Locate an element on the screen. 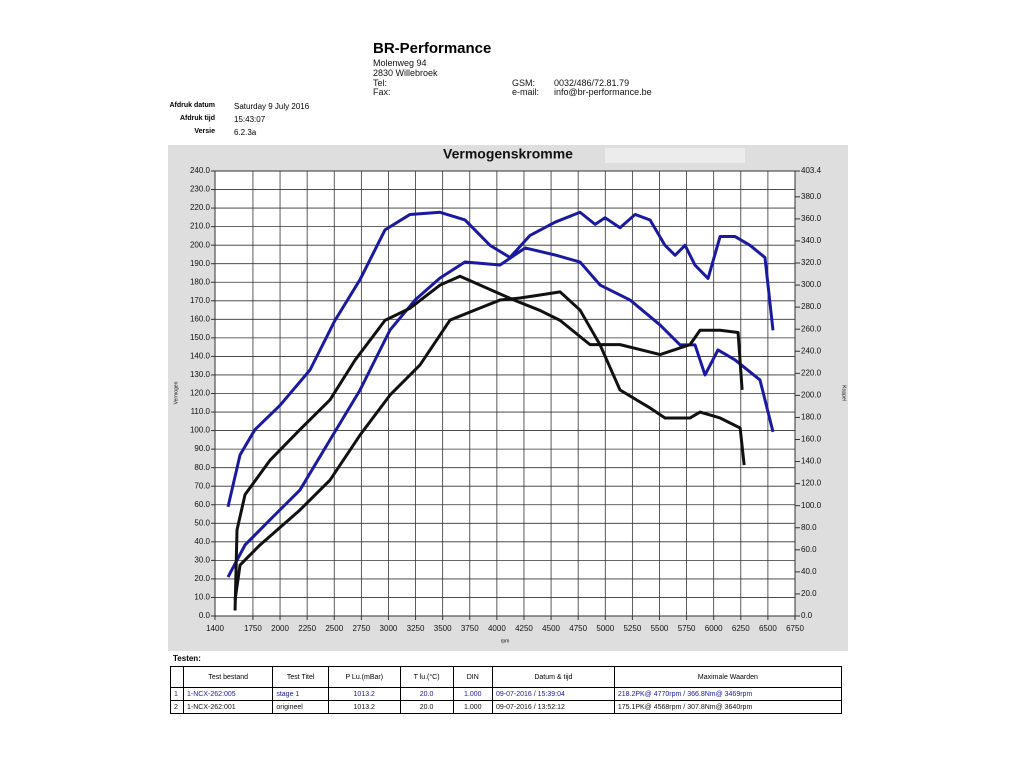  y2-tick-label: 240.0 is located at coordinates (811, 350).